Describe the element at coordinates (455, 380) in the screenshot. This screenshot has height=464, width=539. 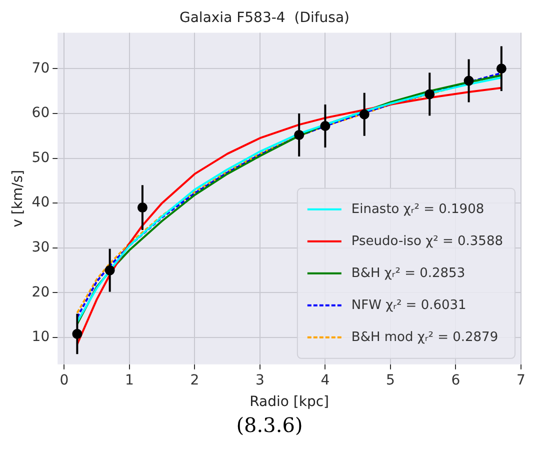
I see `x-tick-label: 6` at that location.